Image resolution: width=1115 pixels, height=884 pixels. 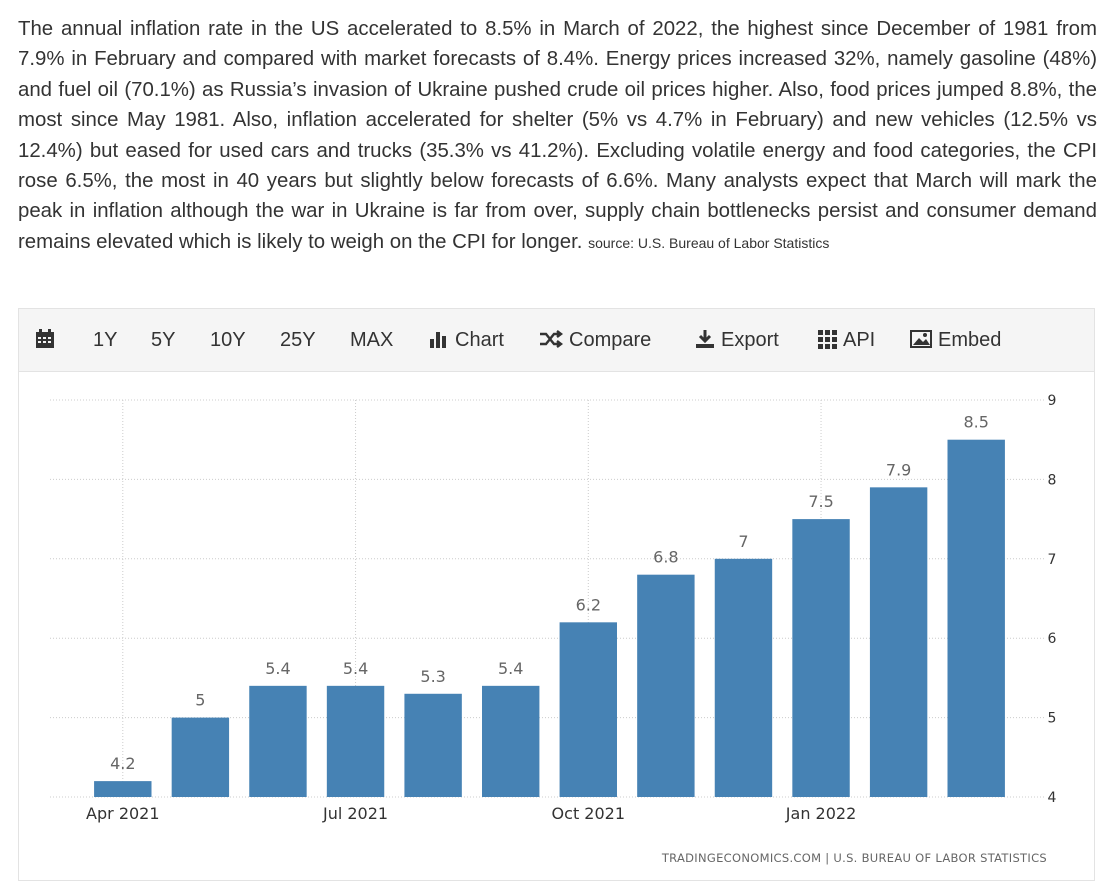 What do you see at coordinates (898, 469) in the screenshot?
I see `data-label: 7.9` at bounding box center [898, 469].